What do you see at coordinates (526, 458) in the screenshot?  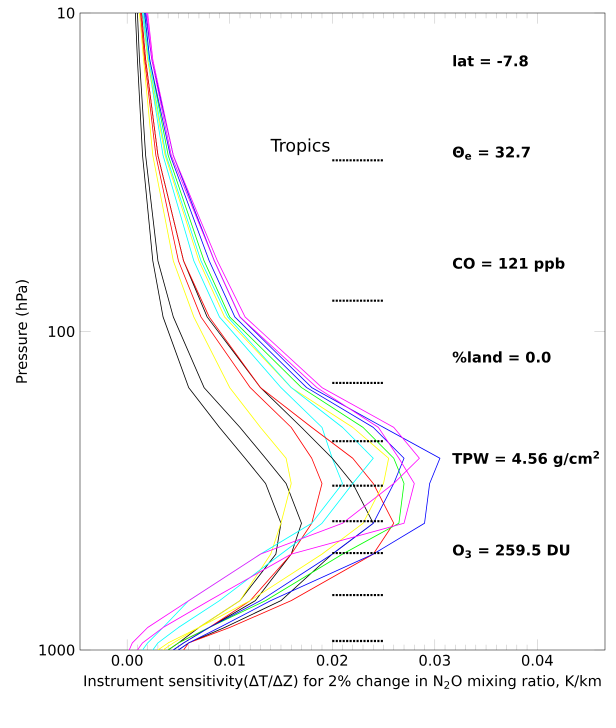 I see `annotation: TPW = 4.56 g/cm$^{2}$` at bounding box center [526, 458].